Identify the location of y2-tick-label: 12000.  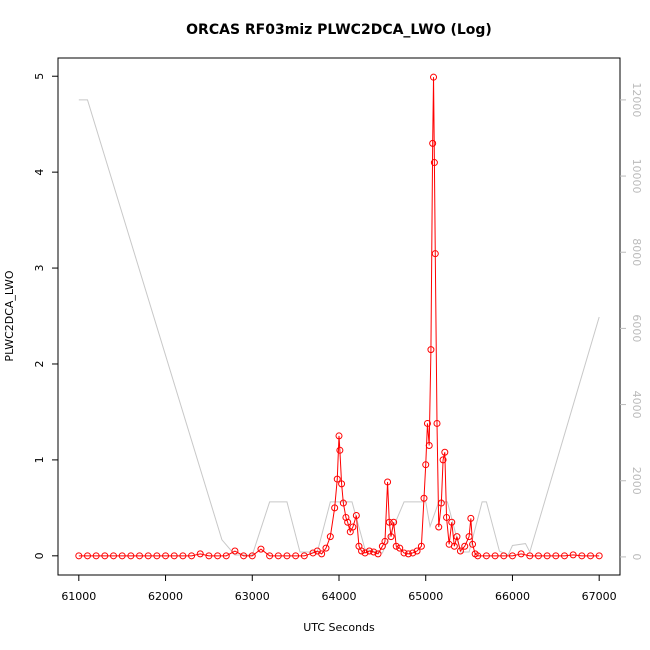
(636, 99).